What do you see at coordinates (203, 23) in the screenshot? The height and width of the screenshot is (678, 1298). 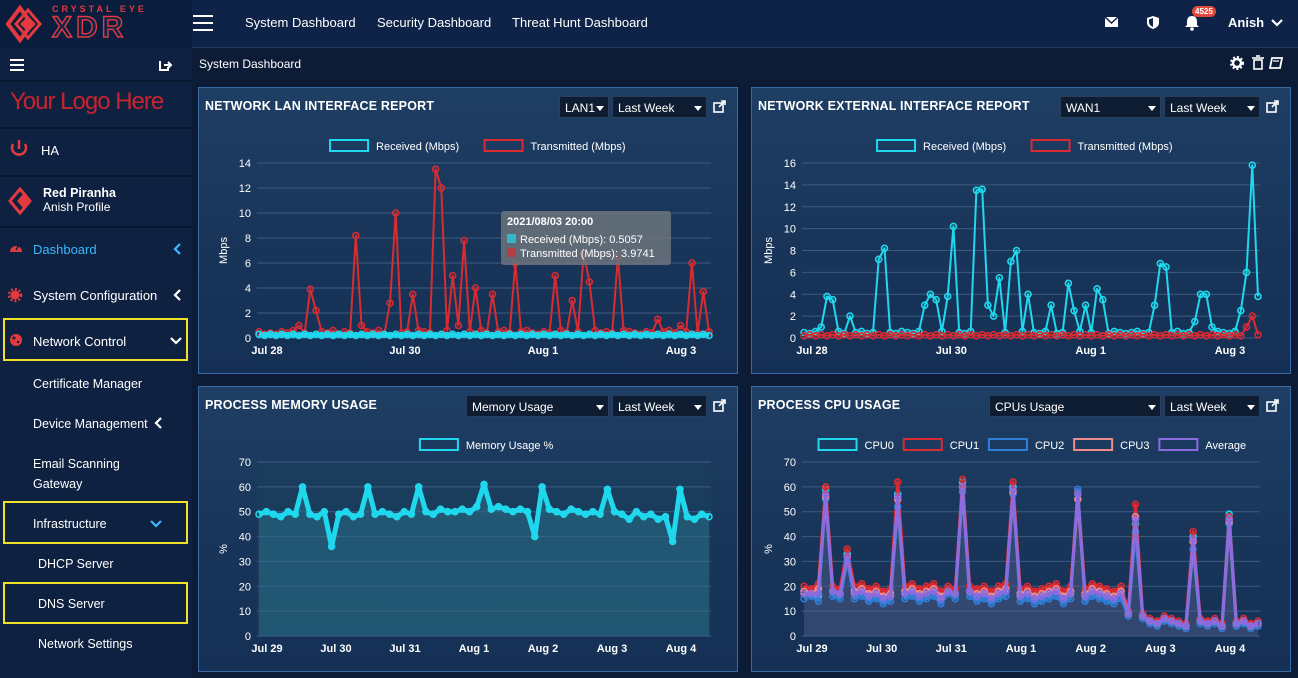 I see `menu-toggle-icon` at bounding box center [203, 23].